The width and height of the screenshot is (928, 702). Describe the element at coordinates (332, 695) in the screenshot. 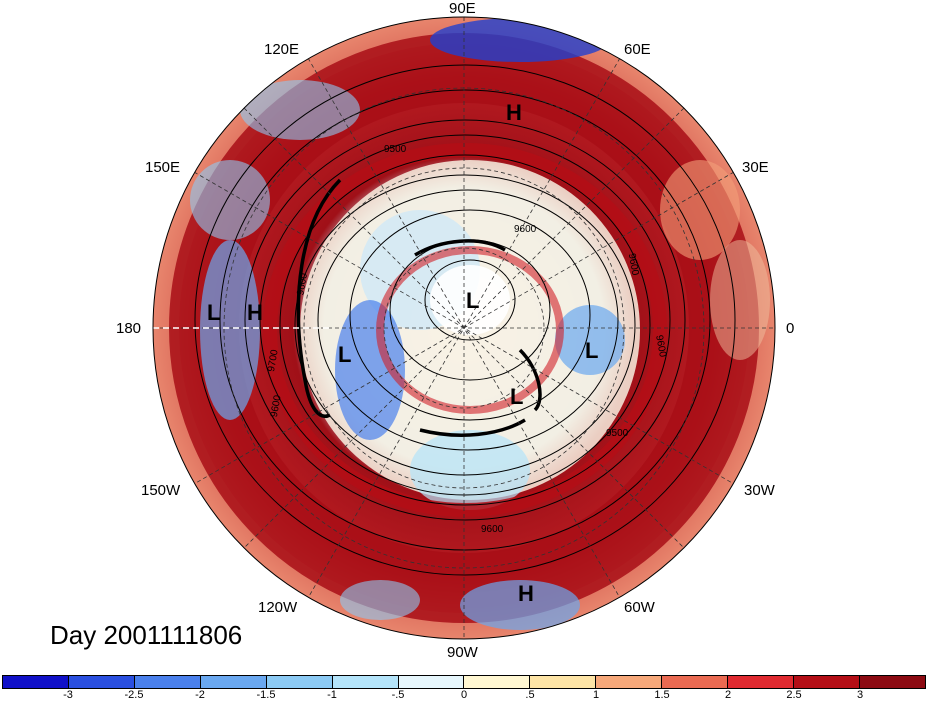

I see `colorbar-tick-label: -1` at that location.